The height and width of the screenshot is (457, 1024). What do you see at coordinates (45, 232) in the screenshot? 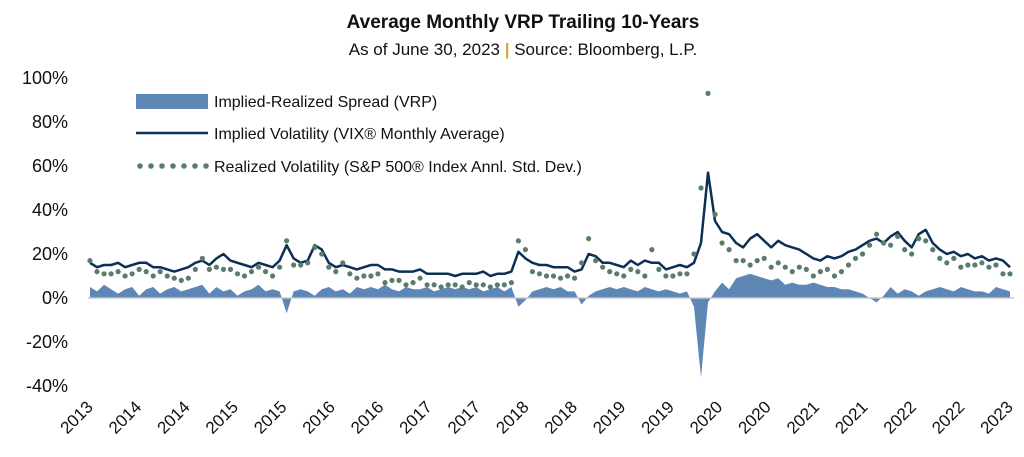
I see `y-axis: -40% -20% 0% 20% 40% 60% 80% 100%` at bounding box center [45, 232].